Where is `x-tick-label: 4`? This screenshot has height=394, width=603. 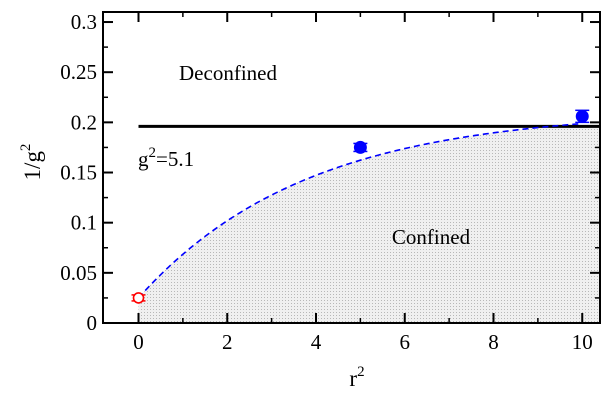 x-tick-label: 4 is located at coordinates (316, 342).